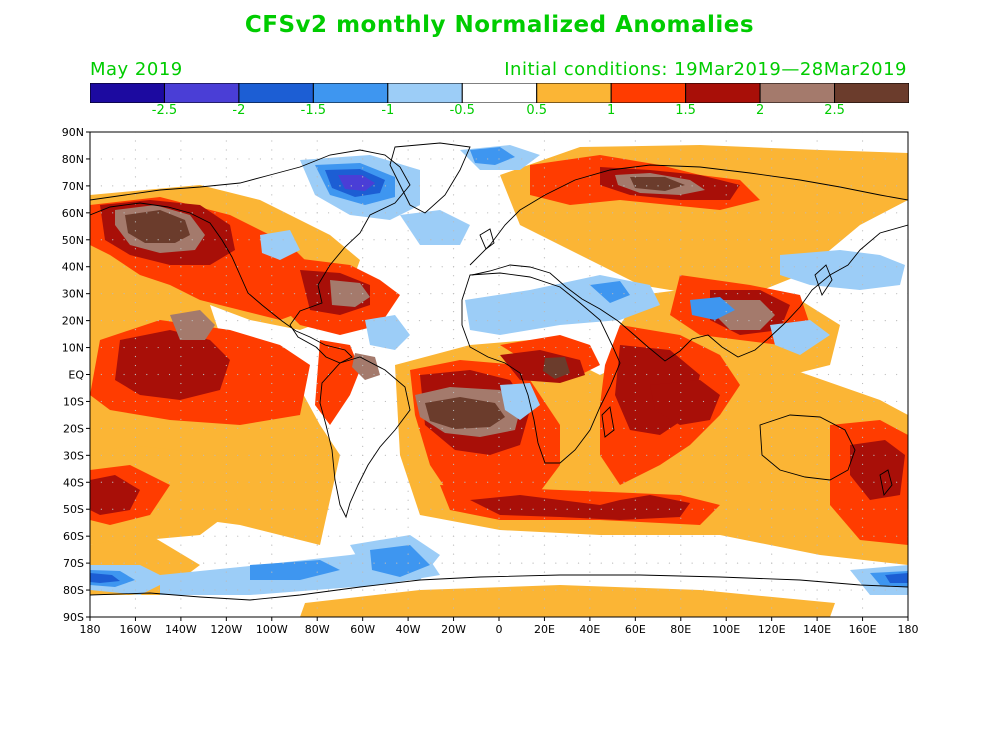 This screenshot has height=750, width=999. Describe the element at coordinates (136, 629) in the screenshot. I see `longitude-label: 160W` at that location.